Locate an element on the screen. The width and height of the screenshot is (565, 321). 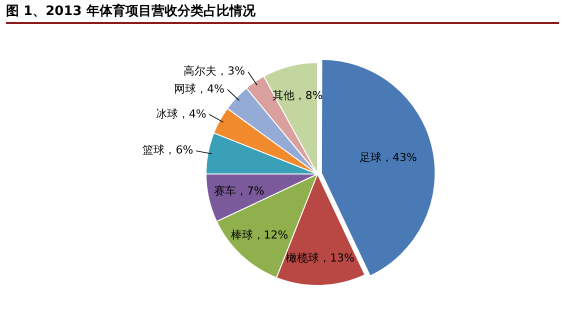
slice-label: 冰球，4% is located at coordinates (181, 113).